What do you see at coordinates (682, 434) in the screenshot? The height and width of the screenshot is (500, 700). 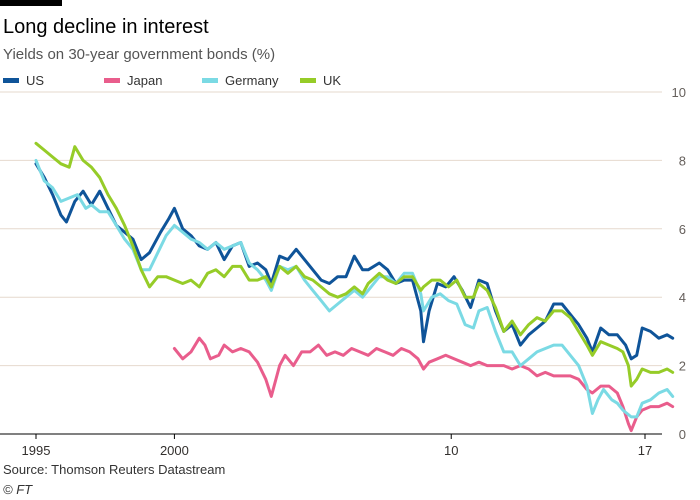 I see `y-tick-label-0: 0` at bounding box center [682, 434].